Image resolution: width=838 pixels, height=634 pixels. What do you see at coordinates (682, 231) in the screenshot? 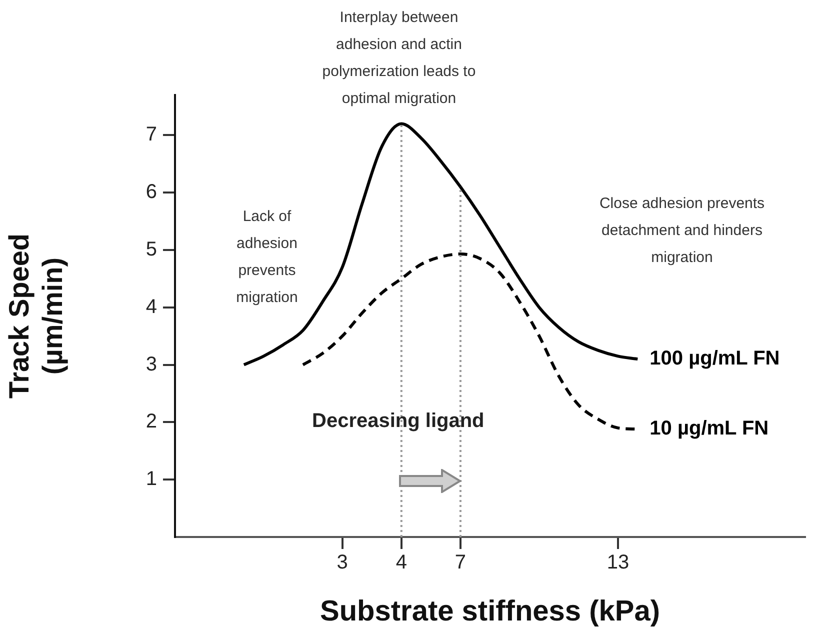
I see `annotation: Close adhesion prevents detachment and hinders migration` at bounding box center [682, 231].